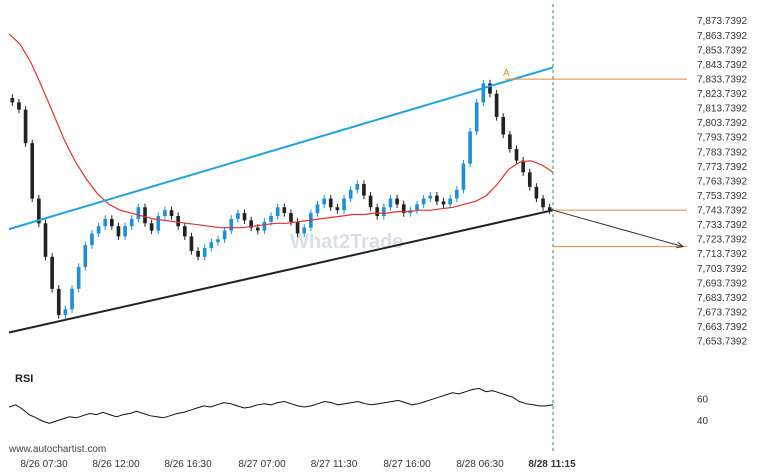  I want to click on projection-arrow, so click(618, 228).